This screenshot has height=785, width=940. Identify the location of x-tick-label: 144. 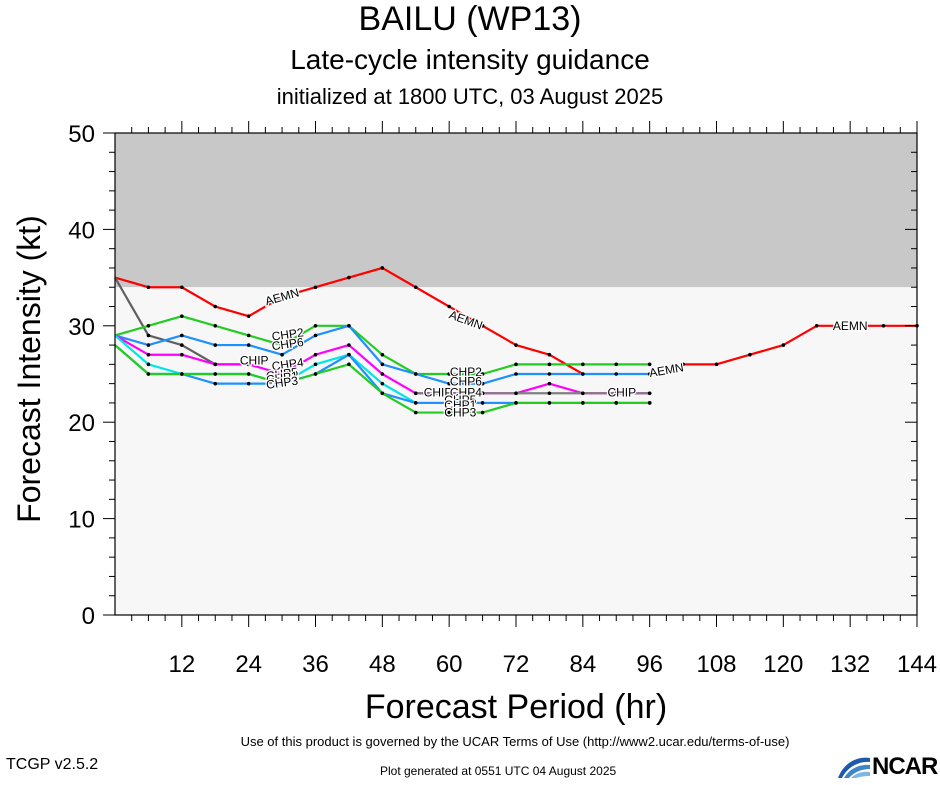
(917, 664).